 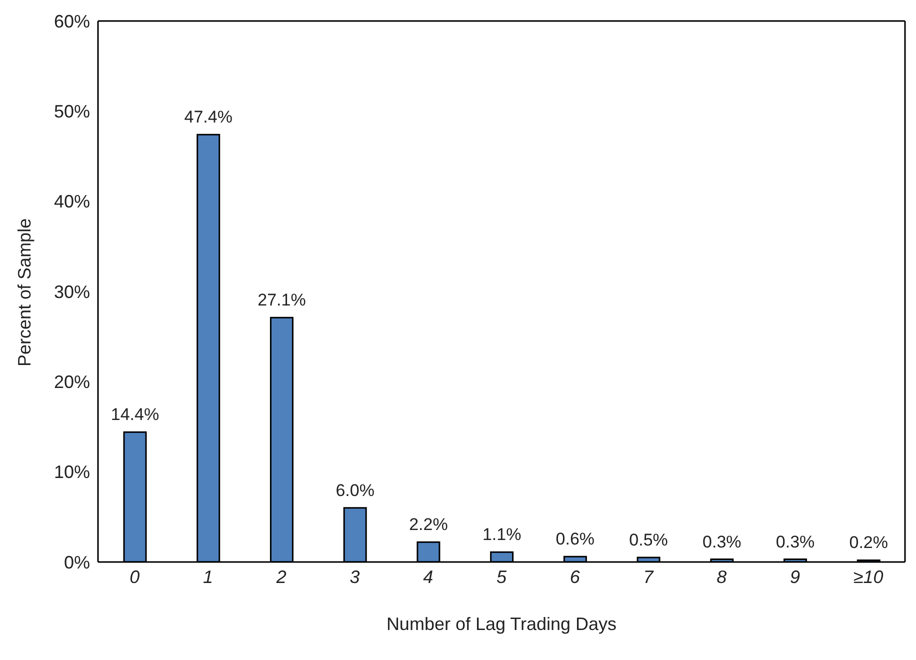 I want to click on data-label: 14.4%, so click(x=135, y=414).